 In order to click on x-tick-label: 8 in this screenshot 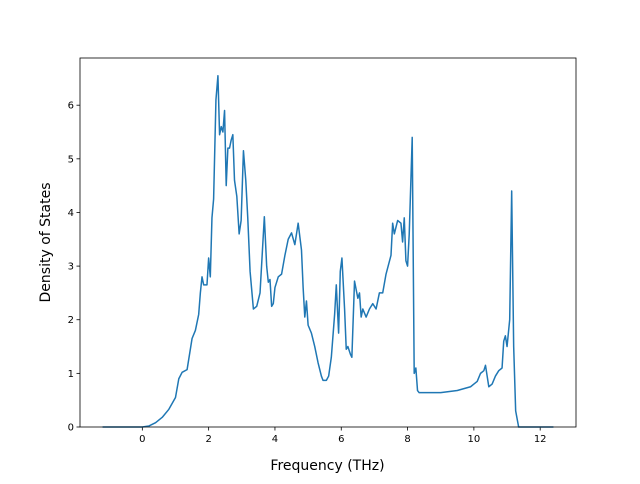, I will do `click(407, 439)`.